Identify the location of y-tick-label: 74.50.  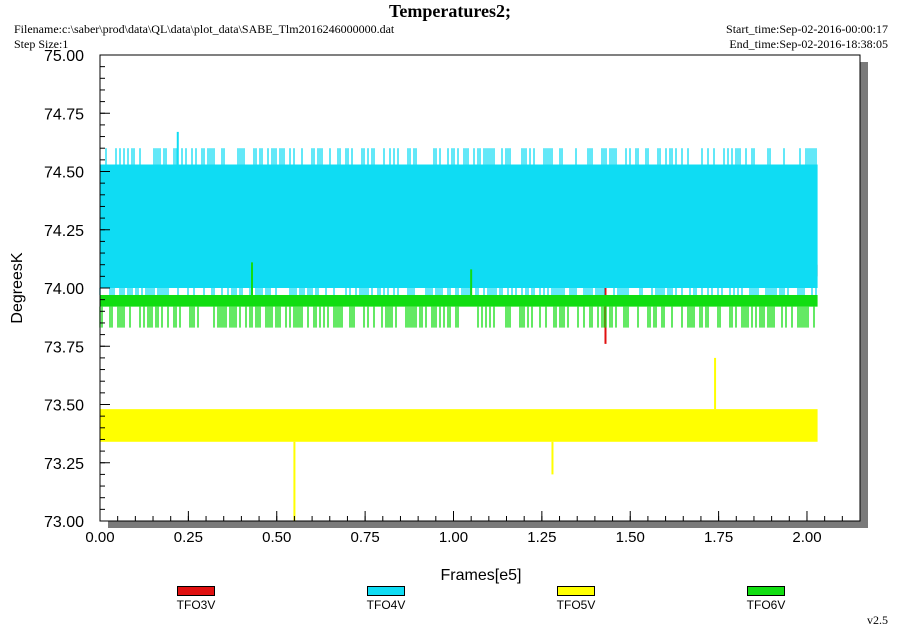
(64, 173).